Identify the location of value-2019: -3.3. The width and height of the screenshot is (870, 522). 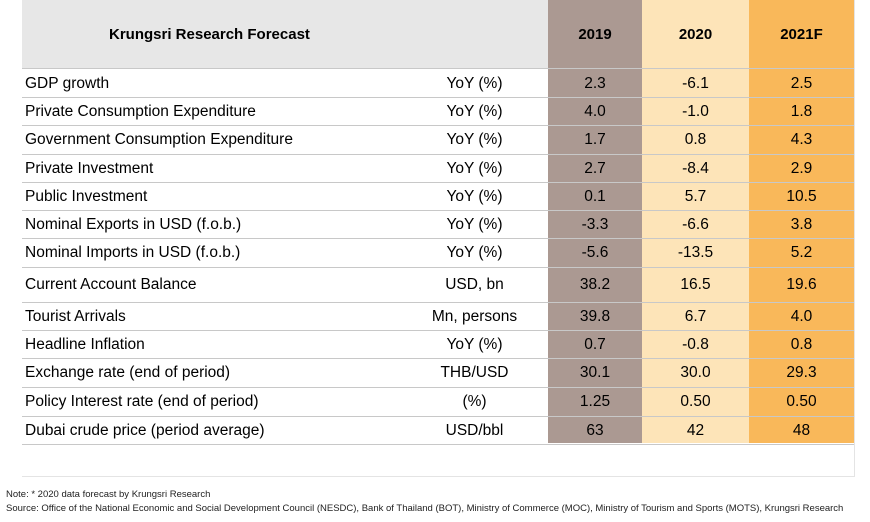
(595, 224).